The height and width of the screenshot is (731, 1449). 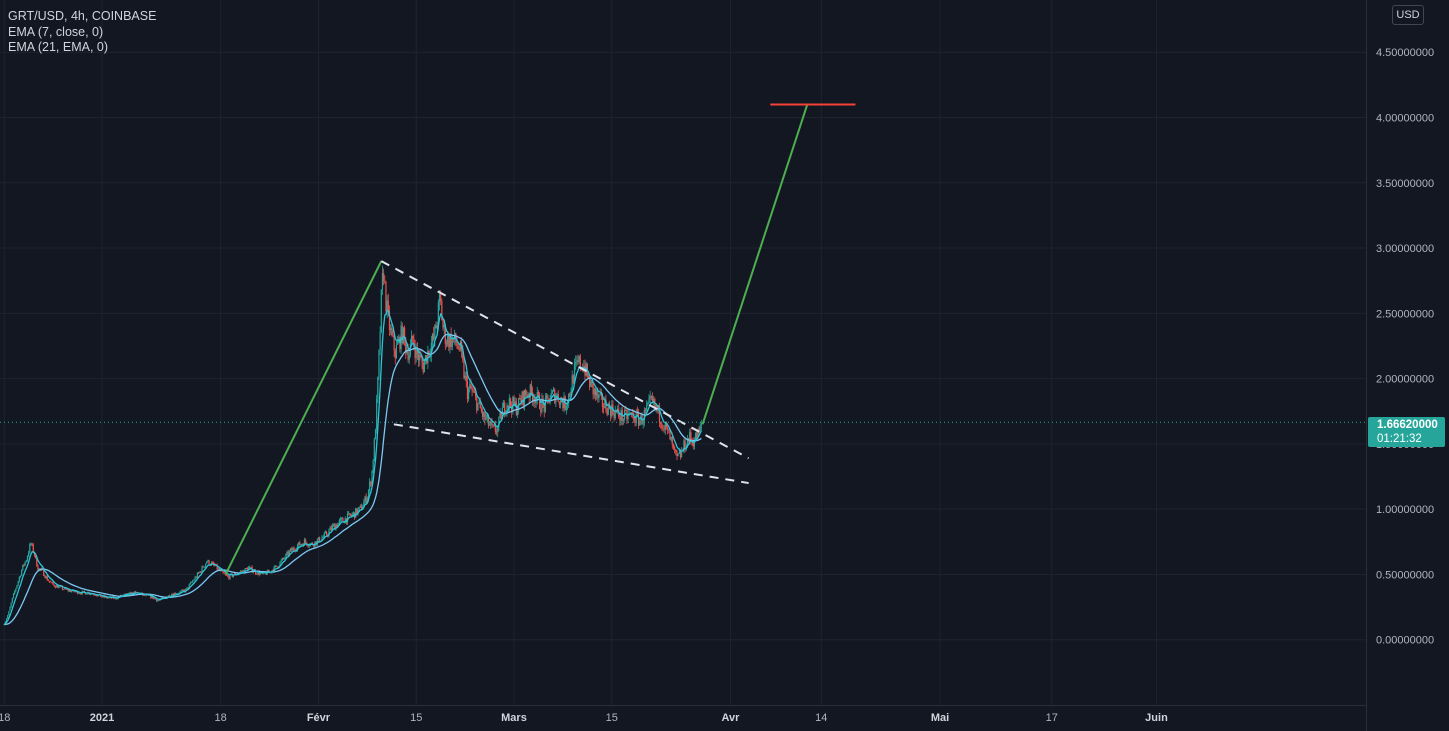 I want to click on legend-ema-7: EMA (7, close, 0), so click(x=56, y=31).